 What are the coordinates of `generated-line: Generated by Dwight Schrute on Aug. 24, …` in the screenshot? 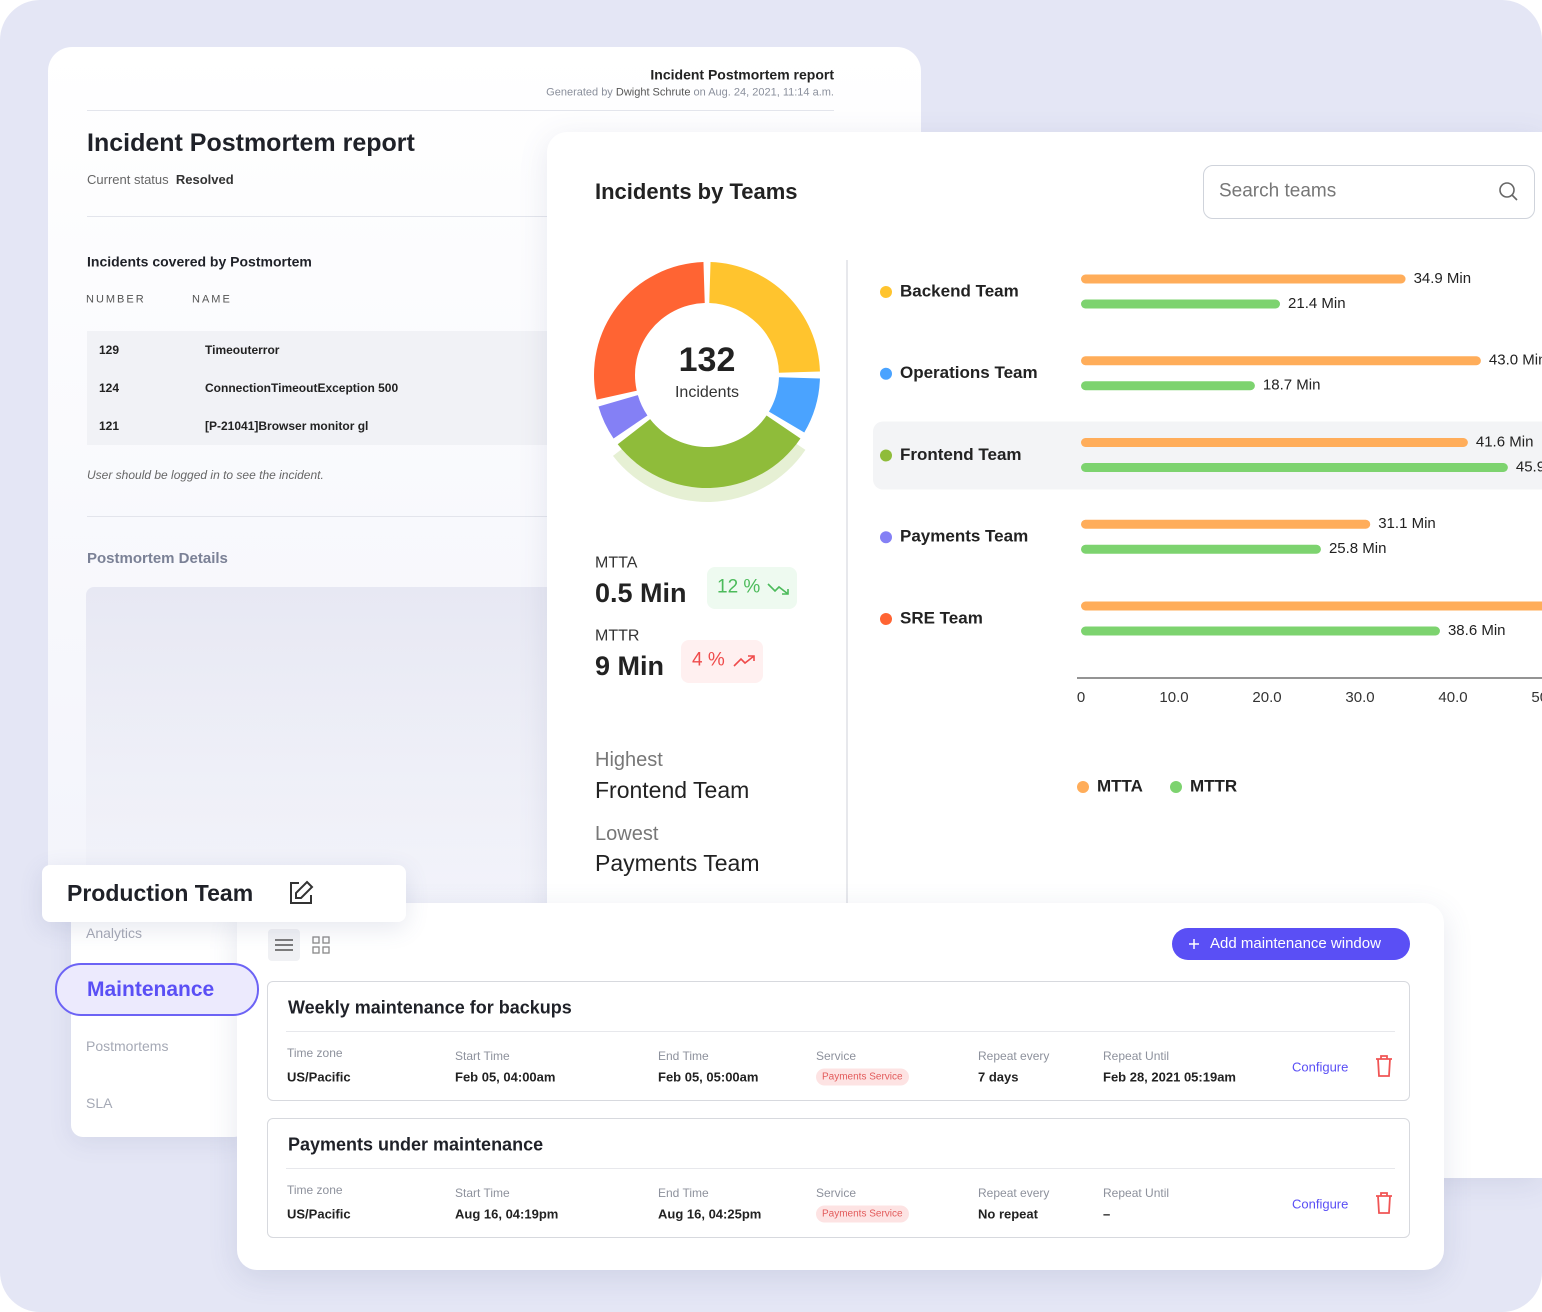 It's located at (690, 92).